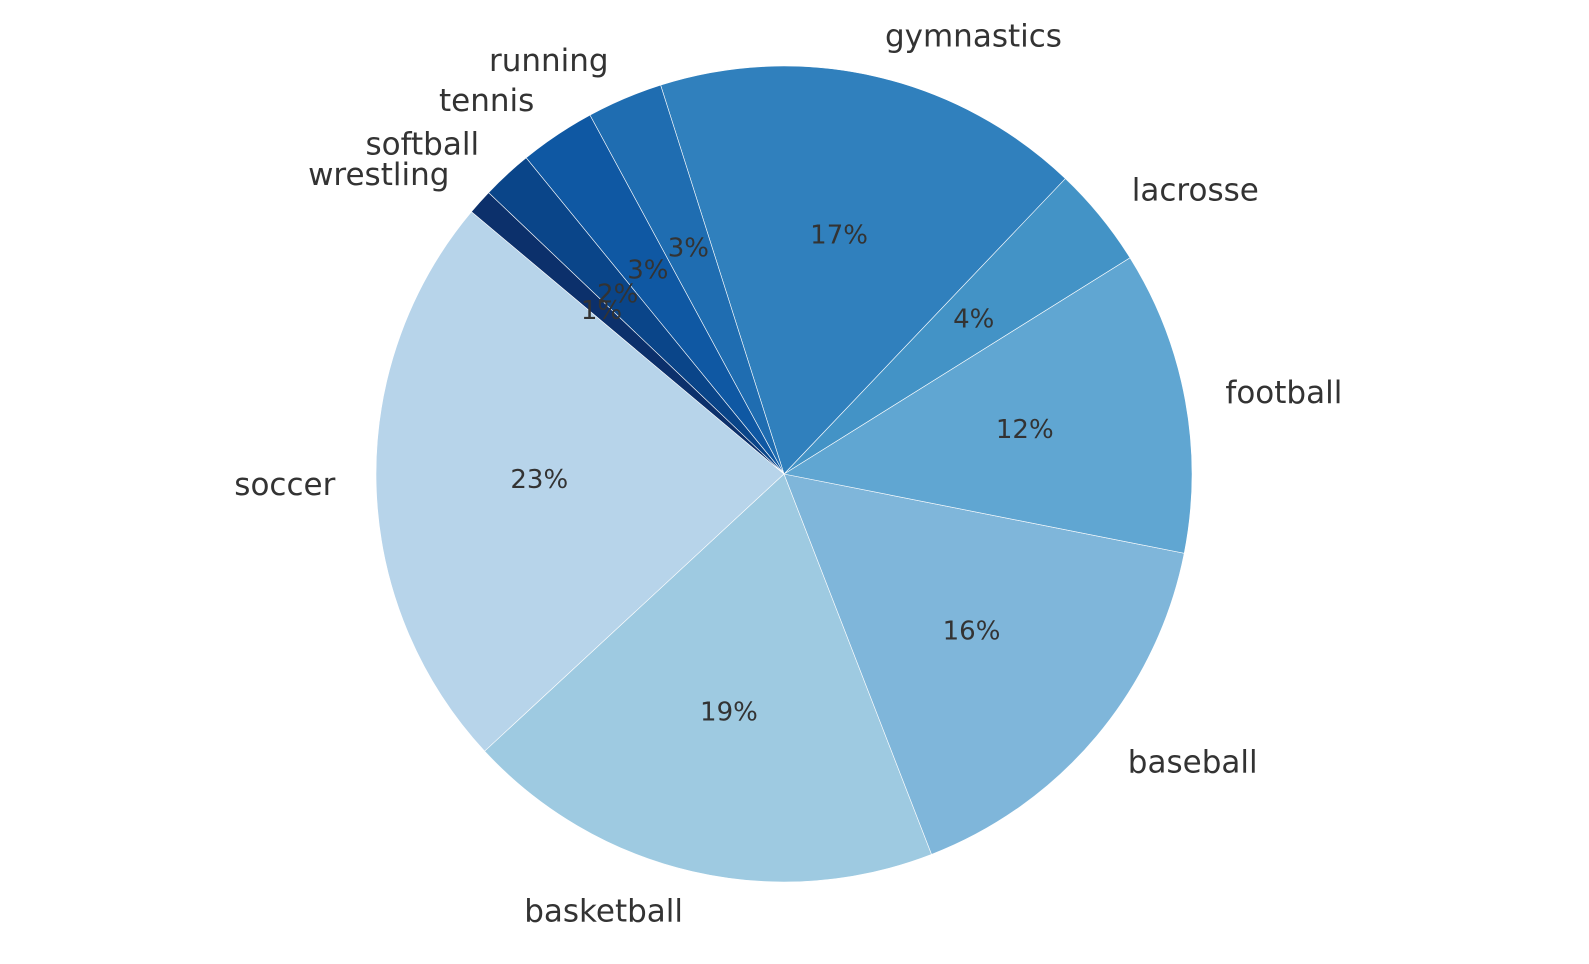 The image size is (1589, 964). What do you see at coordinates (839, 235) in the screenshot?
I see `percent-label-gymnastics: 17%` at bounding box center [839, 235].